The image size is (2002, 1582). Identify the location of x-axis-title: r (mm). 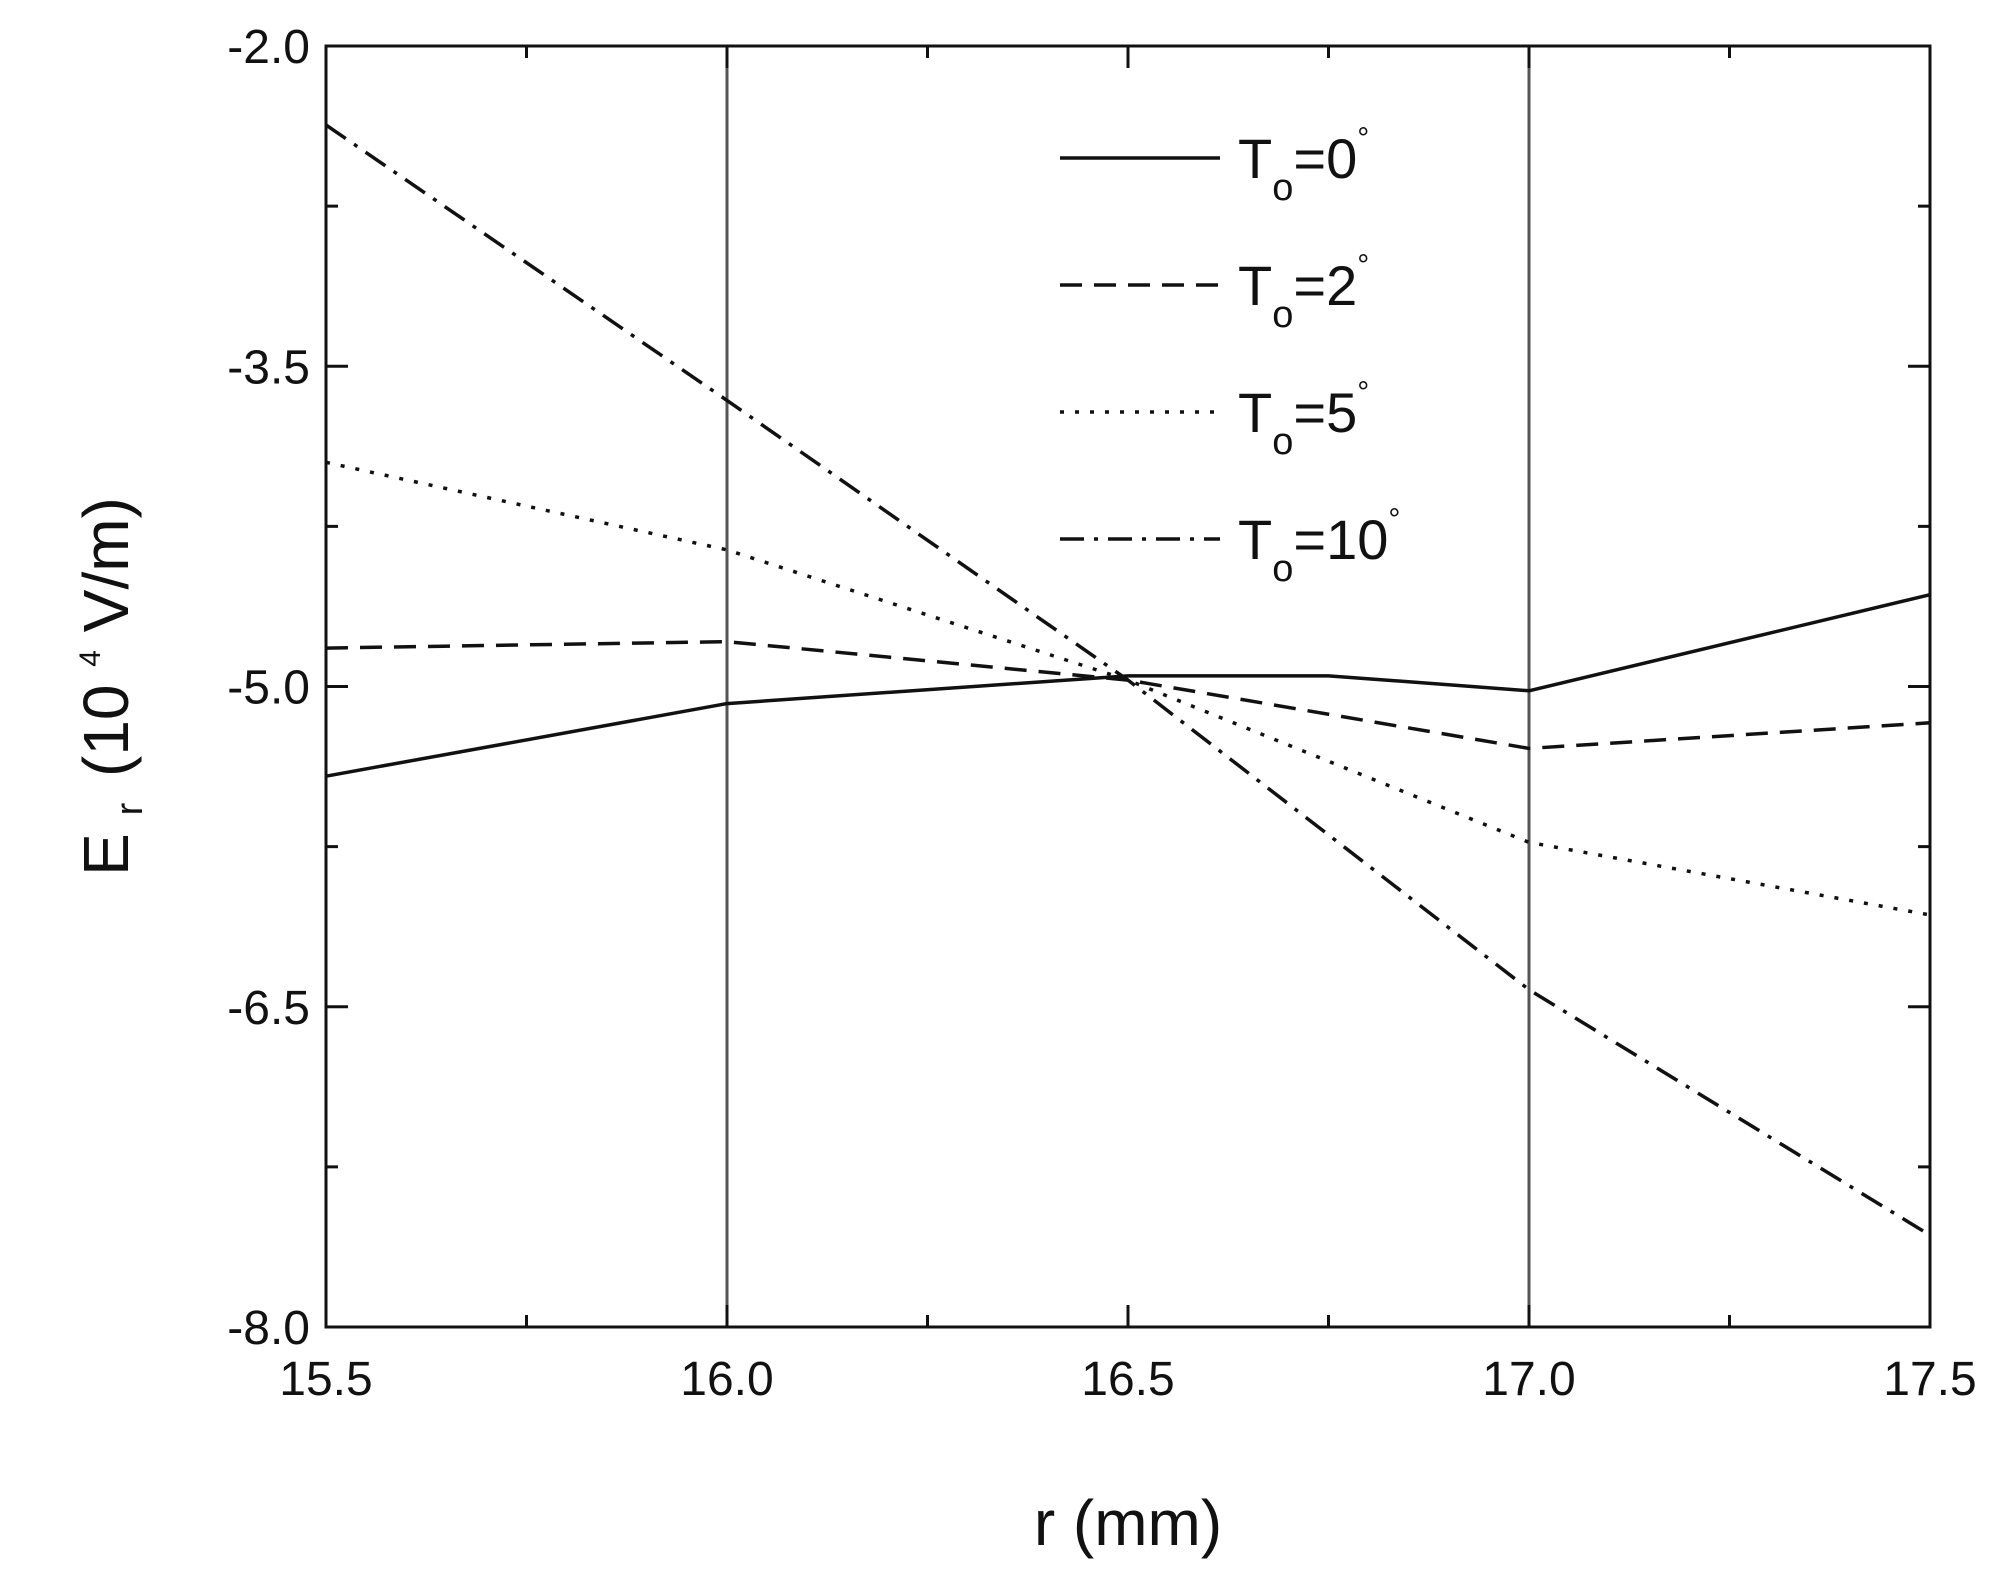
(1128, 1523).